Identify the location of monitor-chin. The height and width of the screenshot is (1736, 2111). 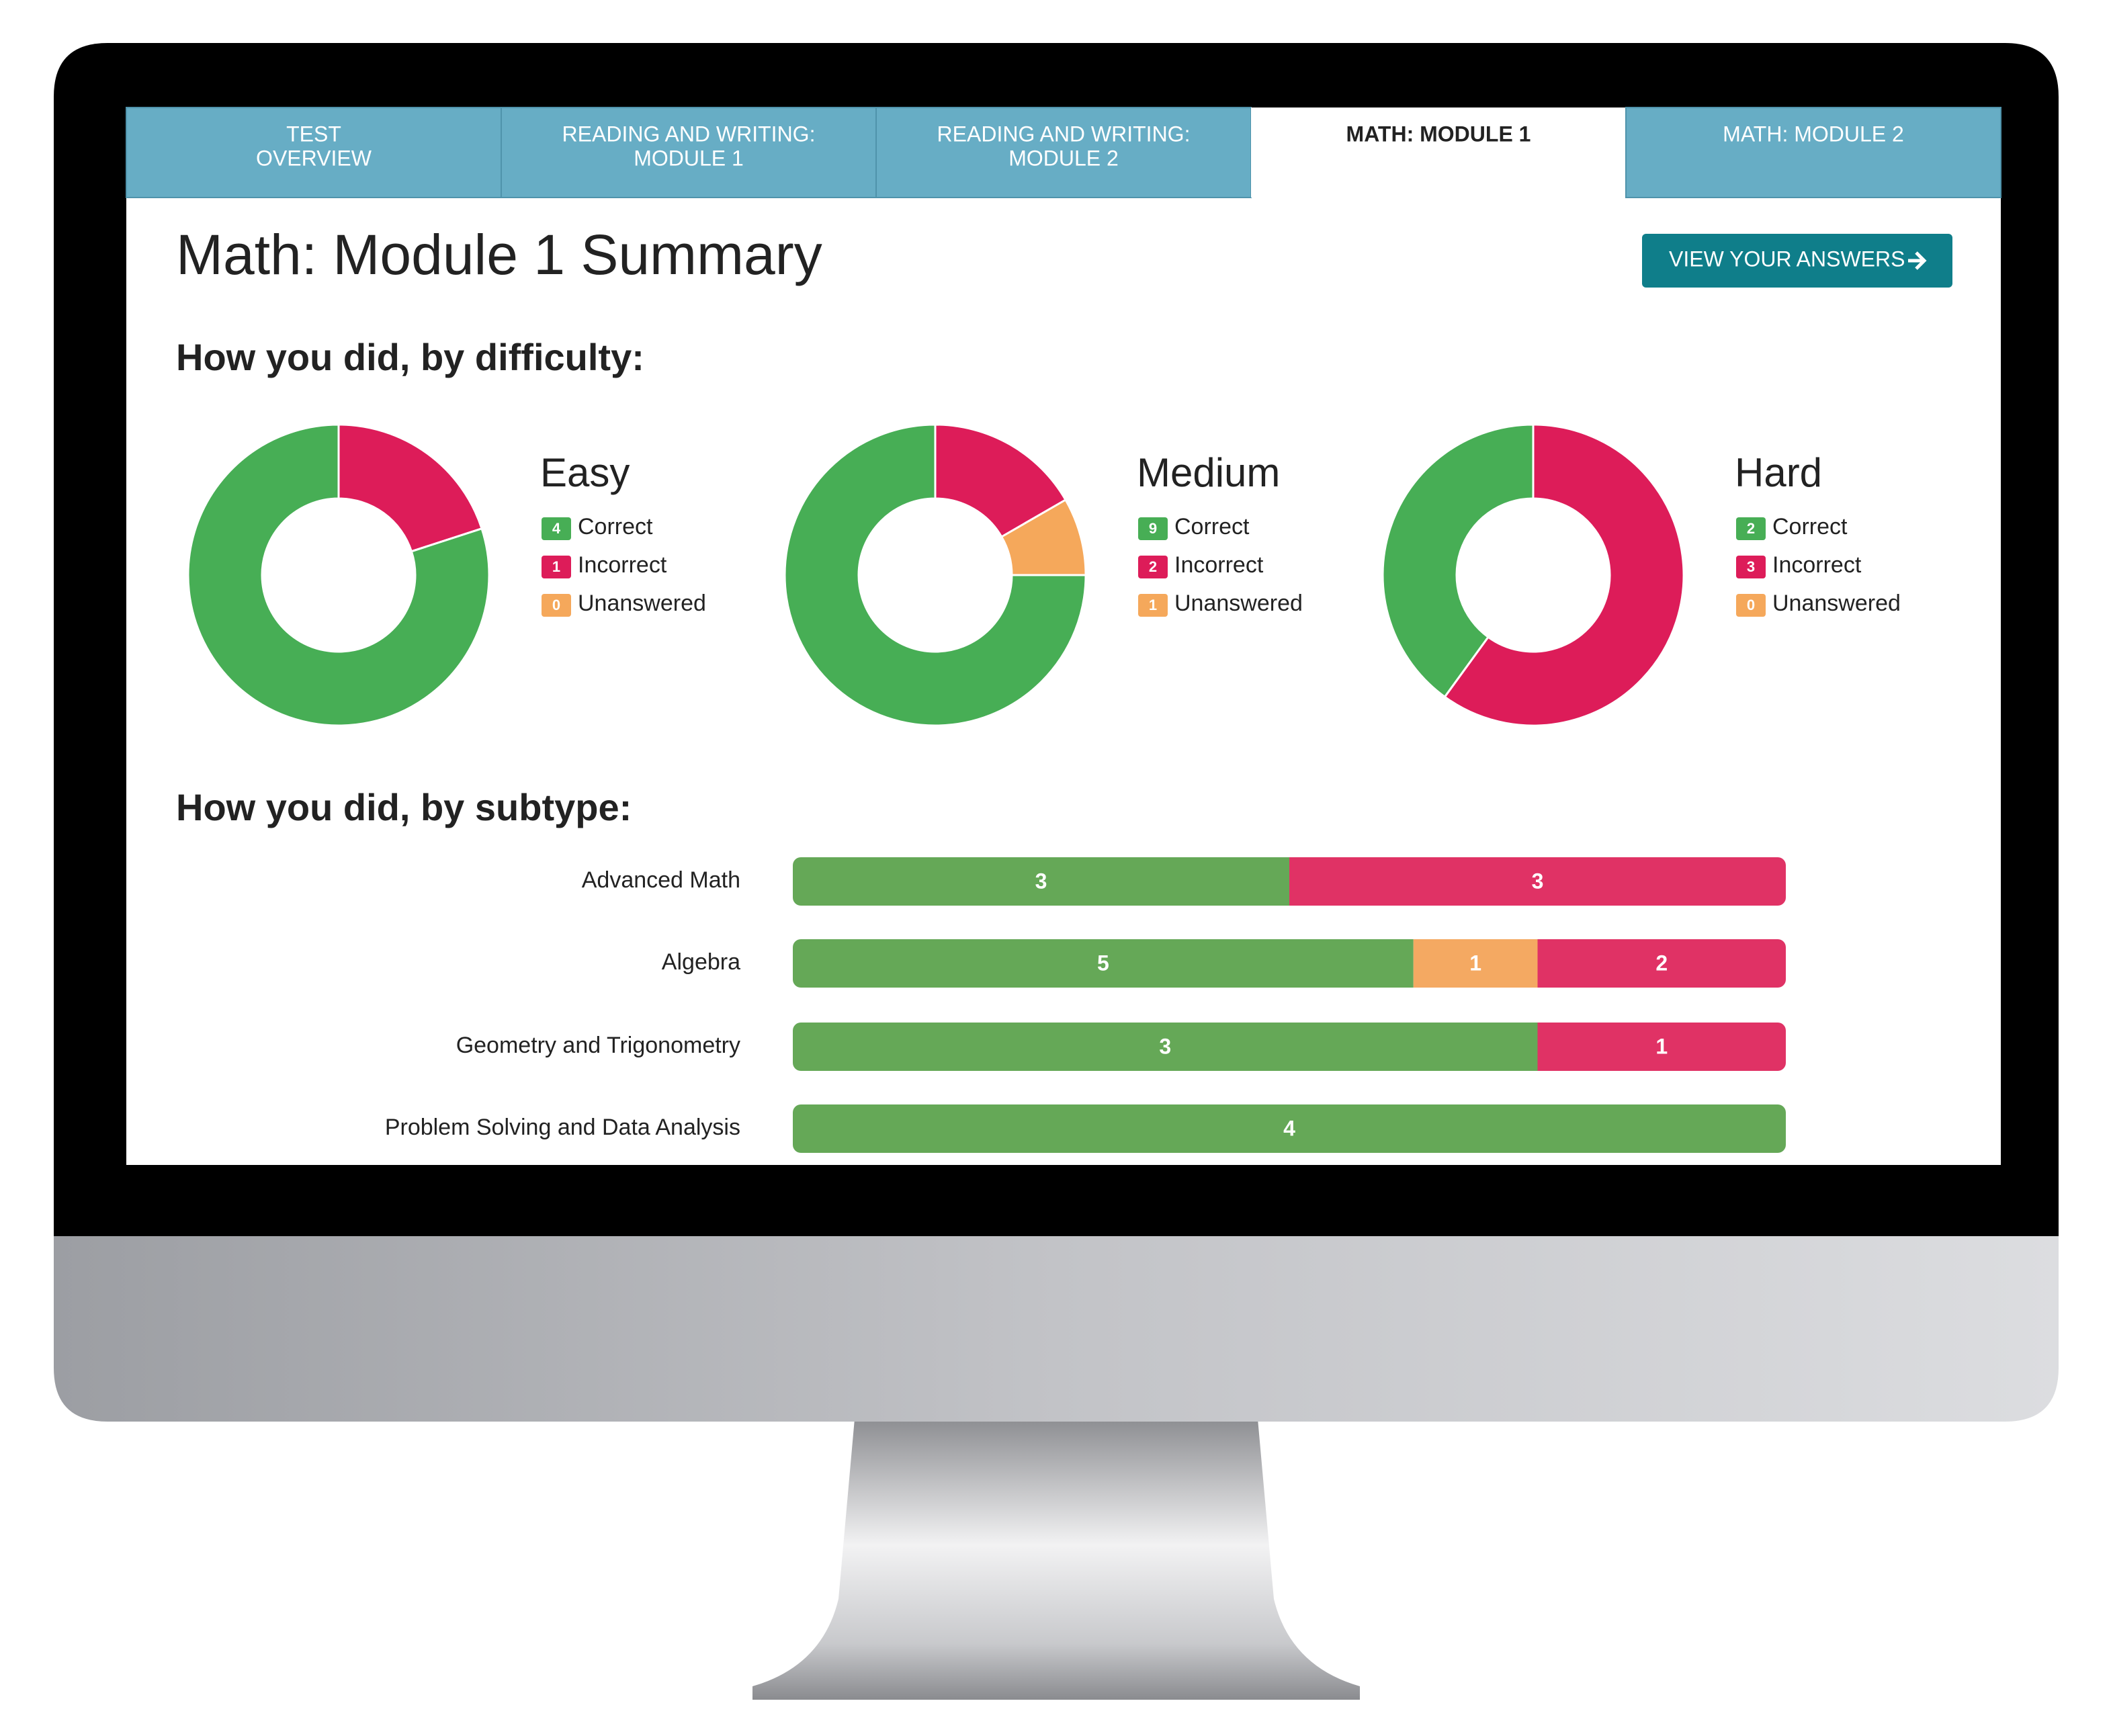
(1057, 1316).